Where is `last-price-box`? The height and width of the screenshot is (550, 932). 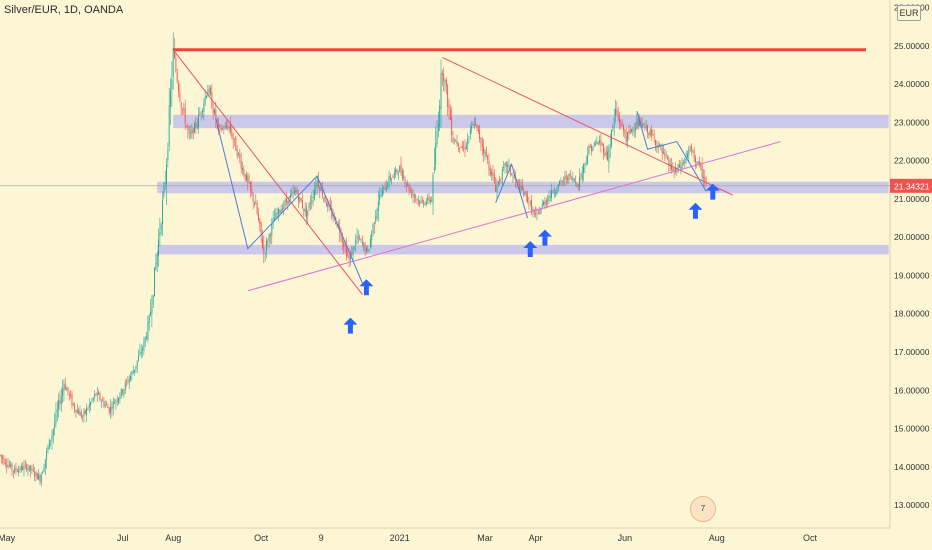
last-price-box is located at coordinates (911, 185).